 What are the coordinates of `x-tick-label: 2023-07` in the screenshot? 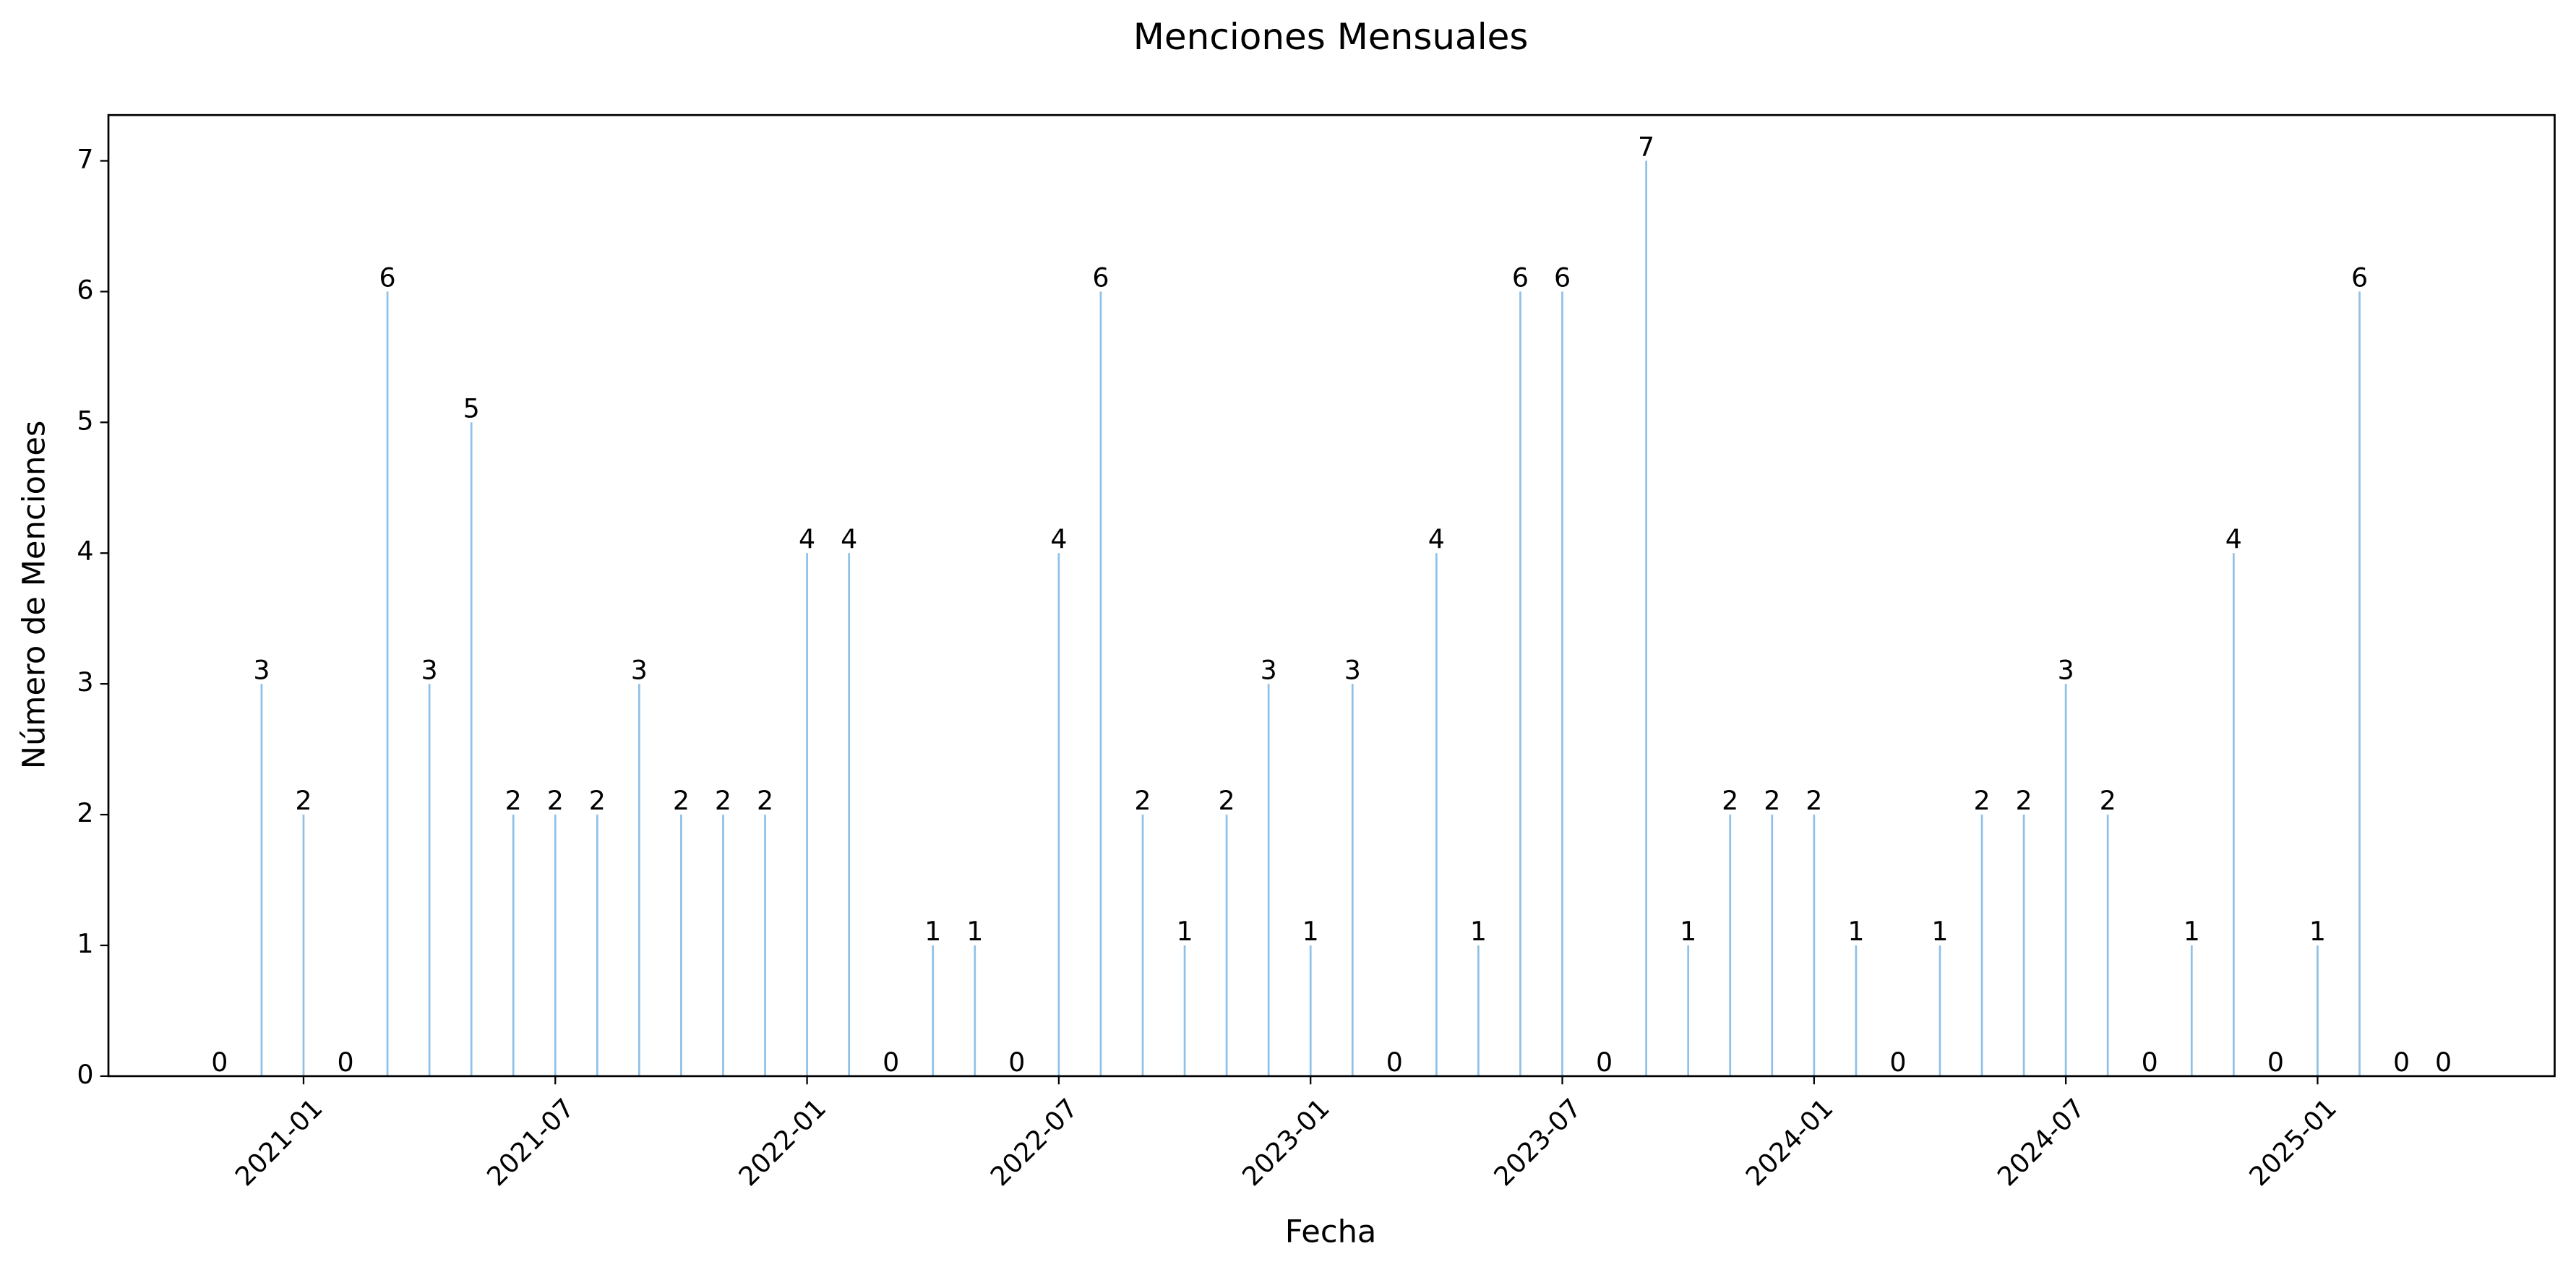 It's located at (1537, 1142).